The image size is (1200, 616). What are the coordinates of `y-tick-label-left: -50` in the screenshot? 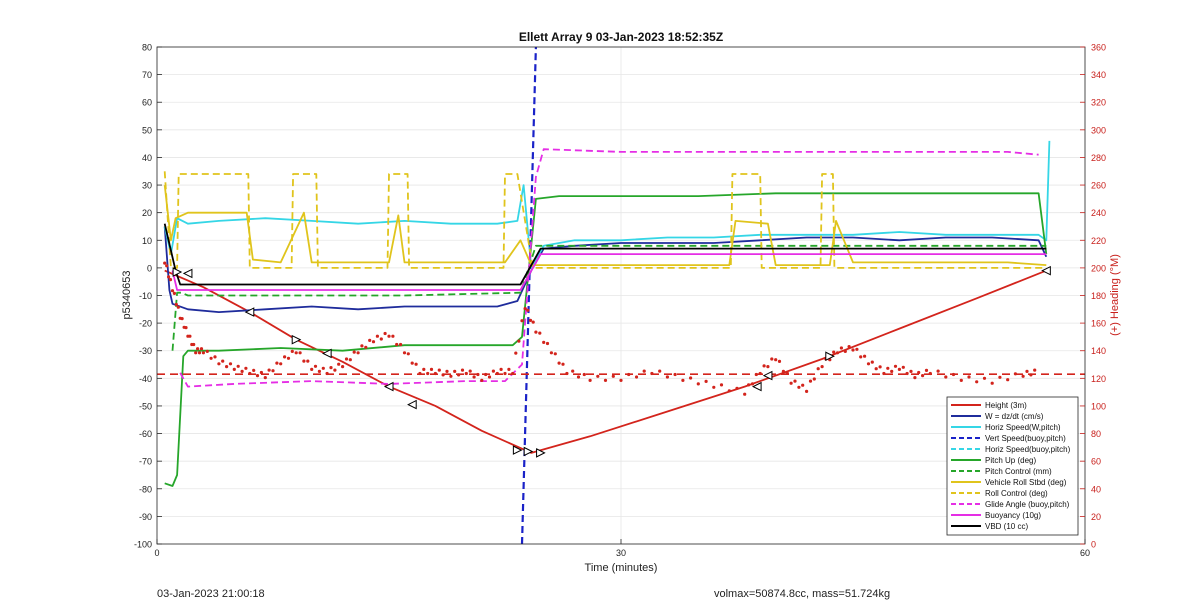 It's located at (145, 406).